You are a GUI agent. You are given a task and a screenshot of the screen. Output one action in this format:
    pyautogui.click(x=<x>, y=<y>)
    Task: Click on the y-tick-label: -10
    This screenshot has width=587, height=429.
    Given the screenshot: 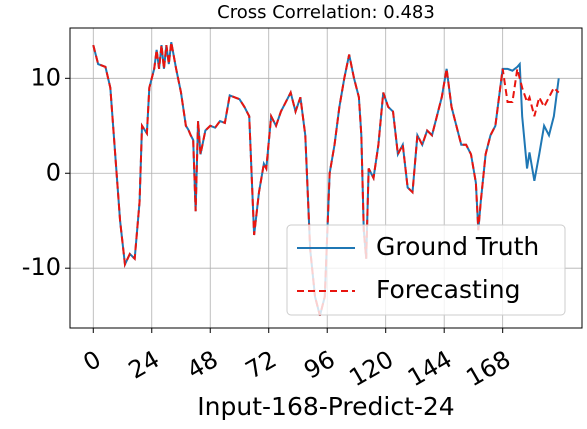 What is the action you would take?
    pyautogui.click(x=41, y=267)
    